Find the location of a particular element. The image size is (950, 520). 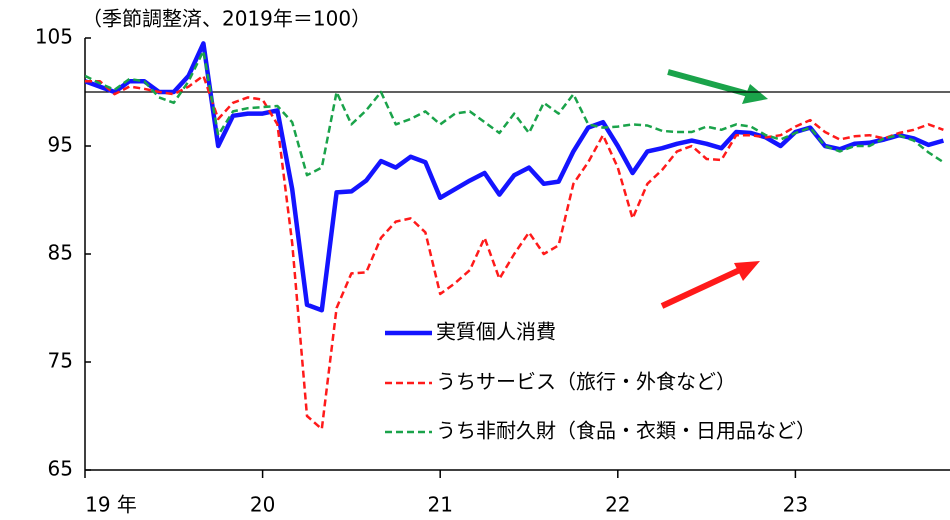

x-tick-label: 22 is located at coordinates (617, 505).